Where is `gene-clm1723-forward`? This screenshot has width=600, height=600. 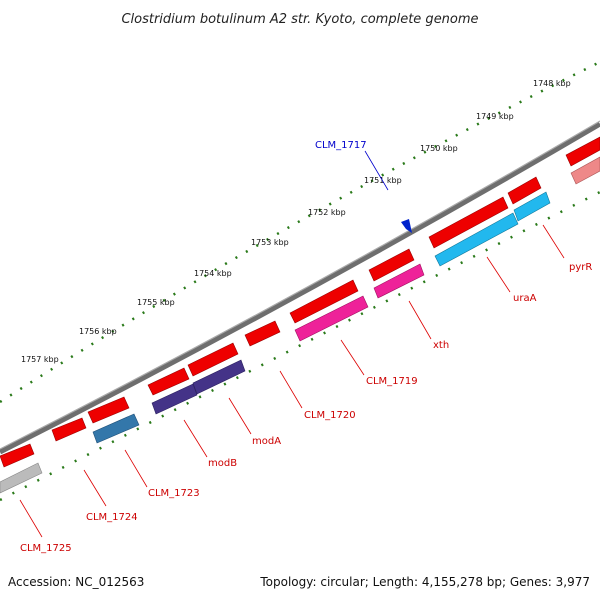 gene-clm1723-forward is located at coordinates (108, 410).